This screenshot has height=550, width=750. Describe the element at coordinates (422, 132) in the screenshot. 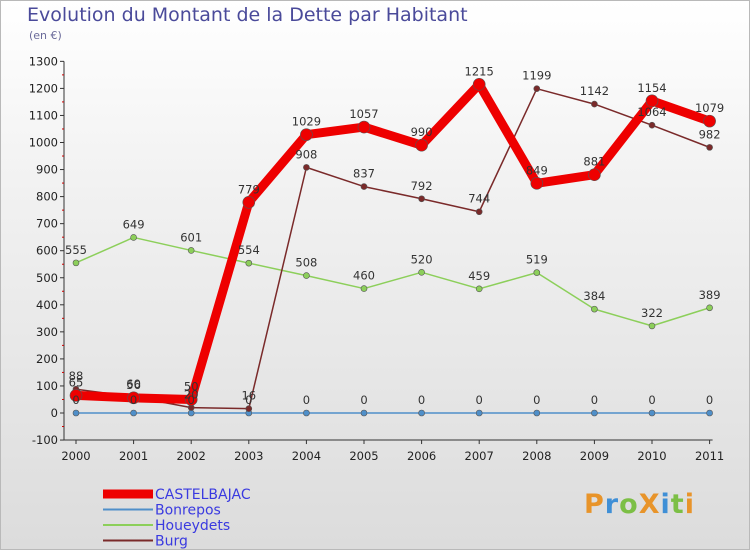

I see `data-label-castelbajac: 990` at that location.